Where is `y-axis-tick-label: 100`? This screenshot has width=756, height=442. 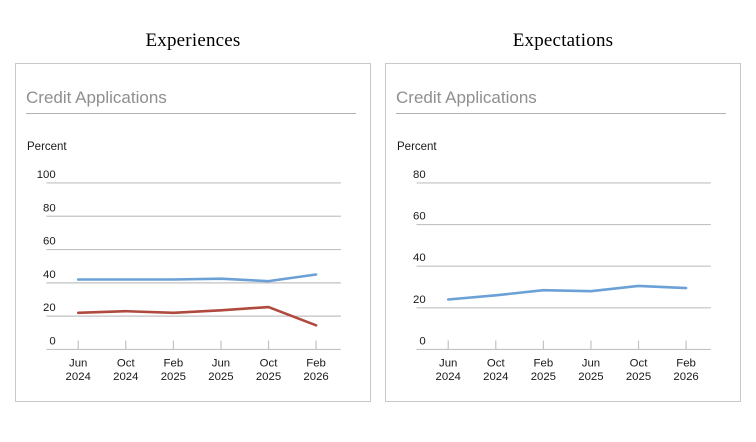
y-axis-tick-label: 100 is located at coordinates (46, 175).